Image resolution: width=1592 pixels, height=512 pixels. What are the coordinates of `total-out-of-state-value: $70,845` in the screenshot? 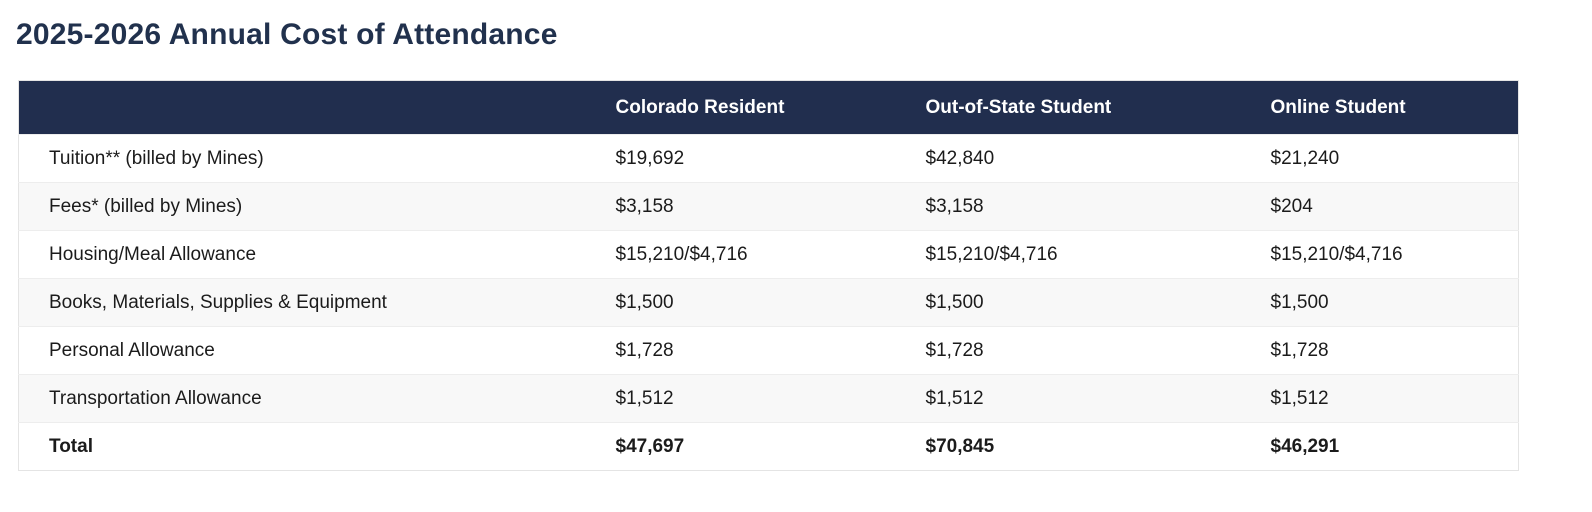 It's located at (1086, 446).